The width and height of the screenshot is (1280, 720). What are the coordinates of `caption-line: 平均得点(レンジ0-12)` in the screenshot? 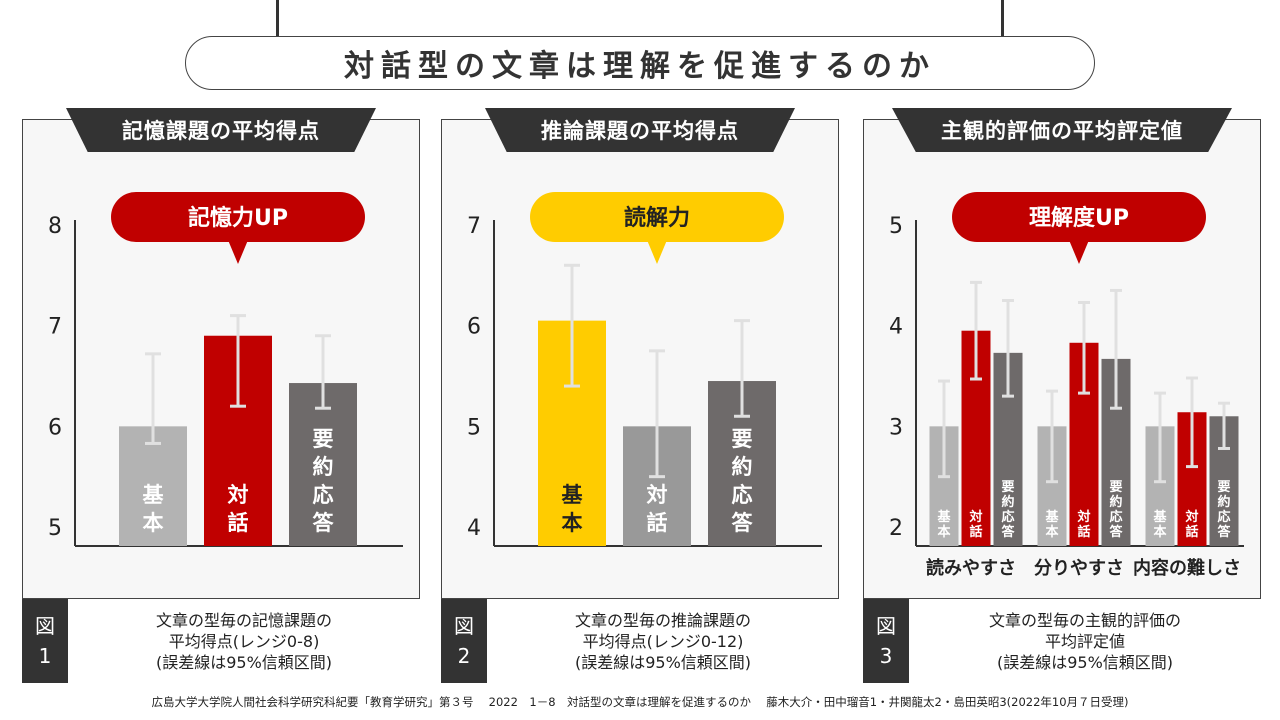 It's located at (663, 641).